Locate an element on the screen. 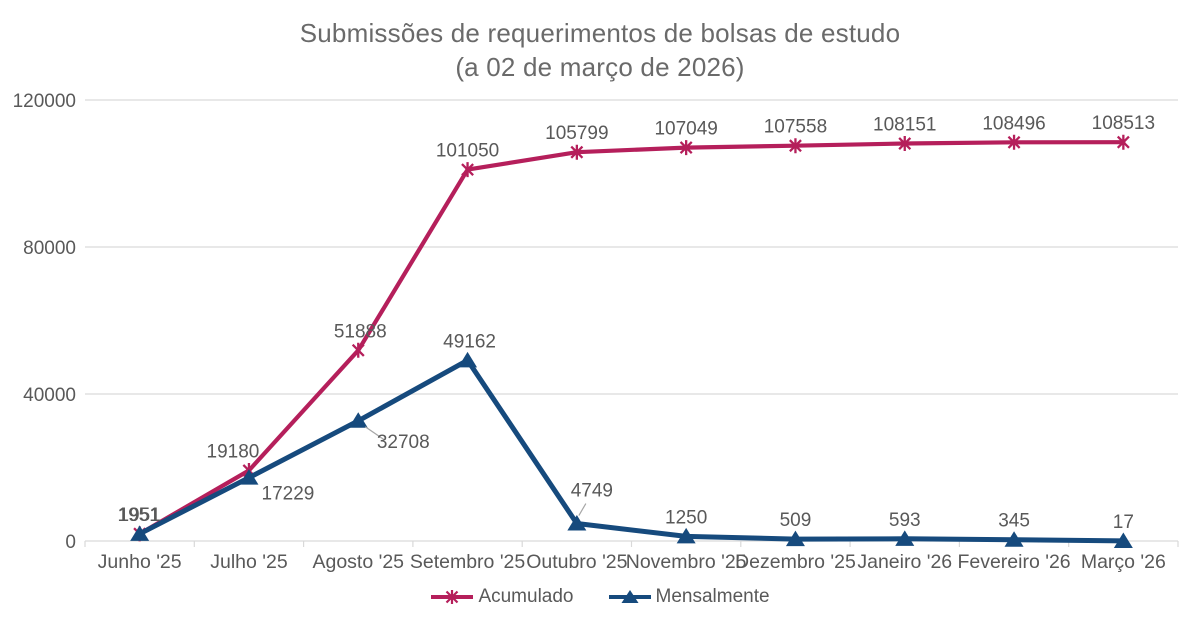  y-axis-tick-label: 40000 is located at coordinates (49, 395).